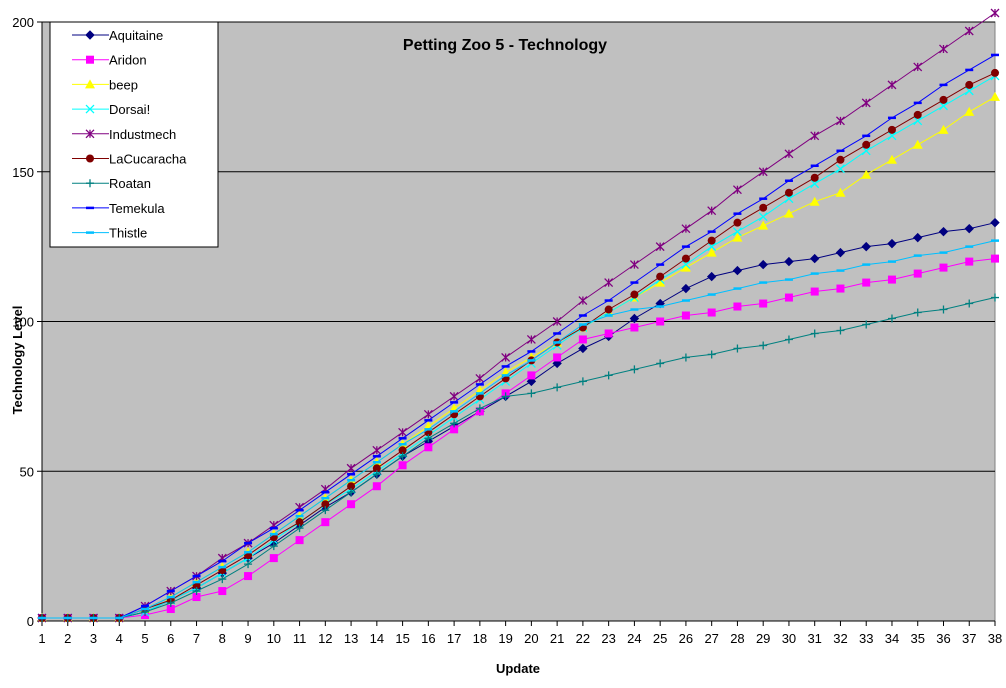  Describe the element at coordinates (969, 638) in the screenshot. I see `x-tick-label: 37` at that location.